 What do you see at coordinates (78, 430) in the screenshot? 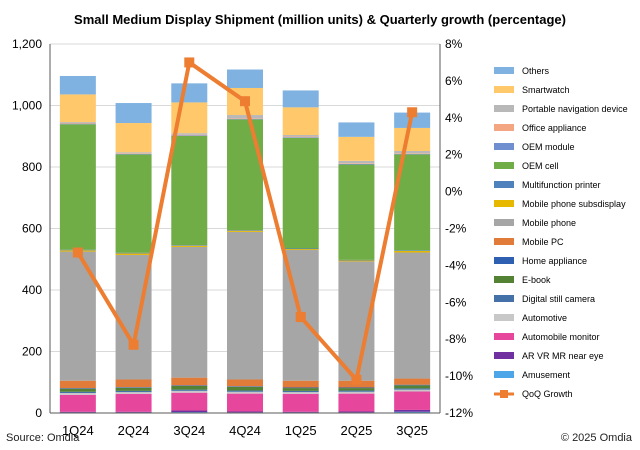
I see `category-label: 1Q24` at bounding box center [78, 430].